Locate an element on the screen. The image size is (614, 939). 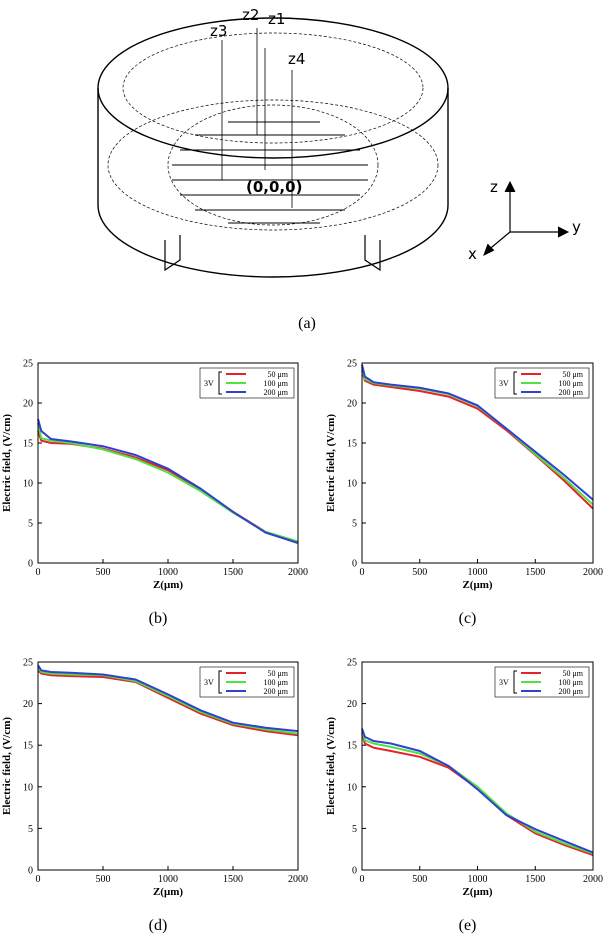
panel-caption: (c) is located at coordinates (468, 618).